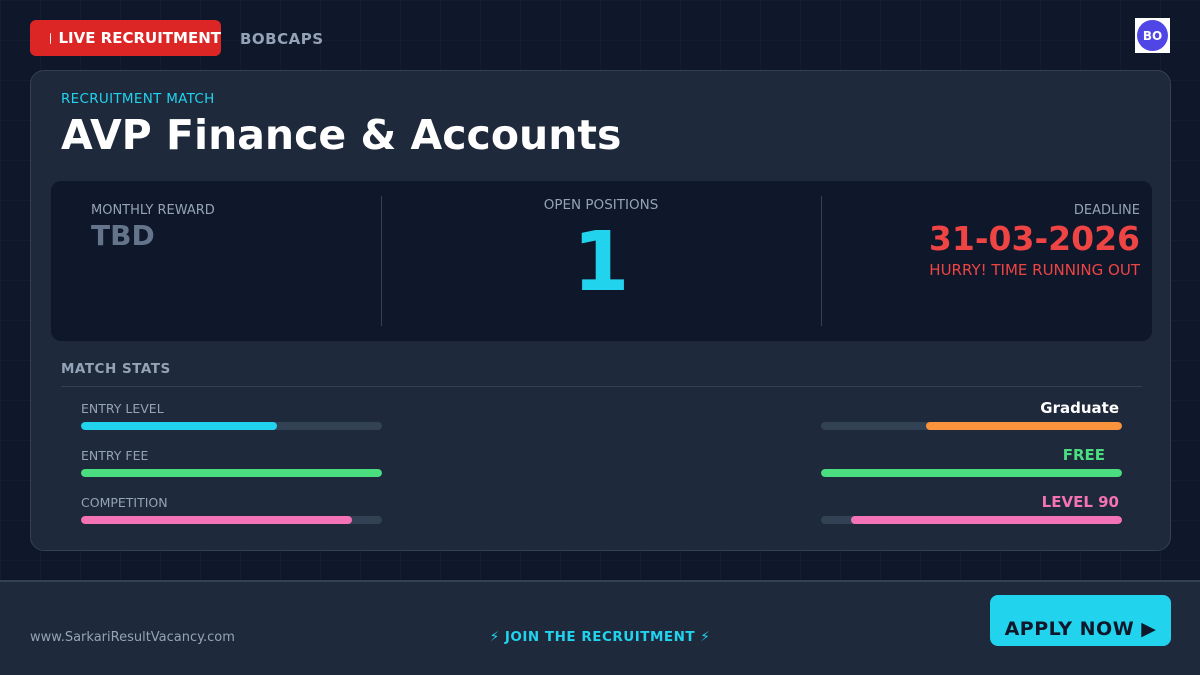  What do you see at coordinates (132, 637) in the screenshot?
I see `site-url: www.SarkariResultVacancy.com` at bounding box center [132, 637].